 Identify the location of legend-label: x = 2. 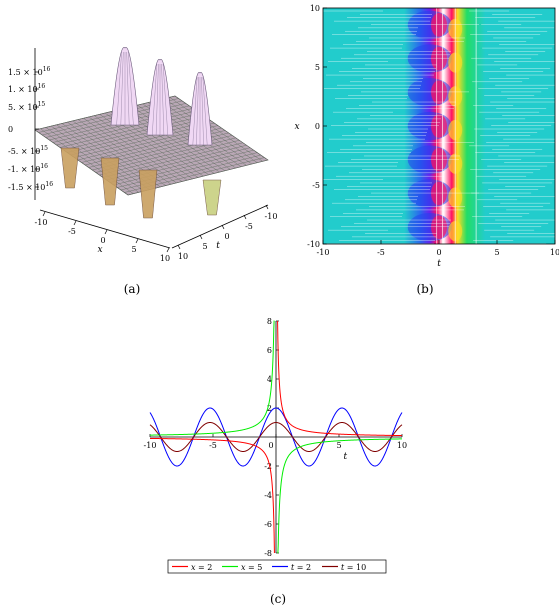
(201, 567).